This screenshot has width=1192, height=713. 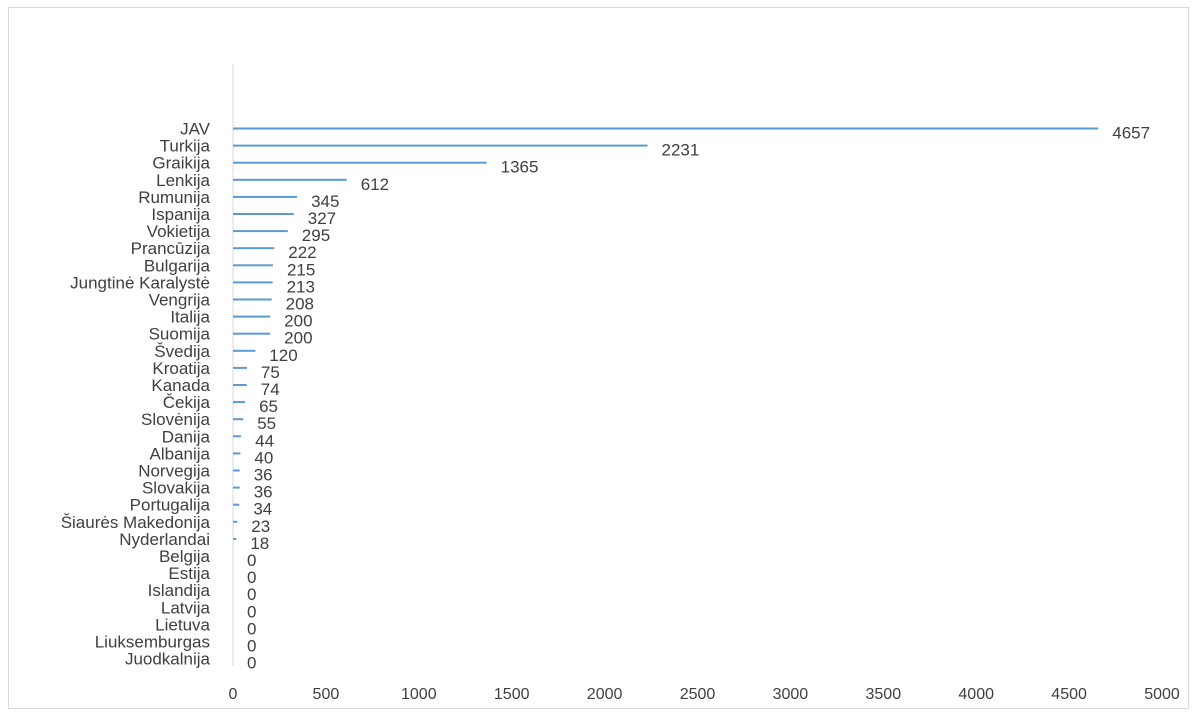 What do you see at coordinates (180, 214) in the screenshot?
I see `category-label: Ispanija` at bounding box center [180, 214].